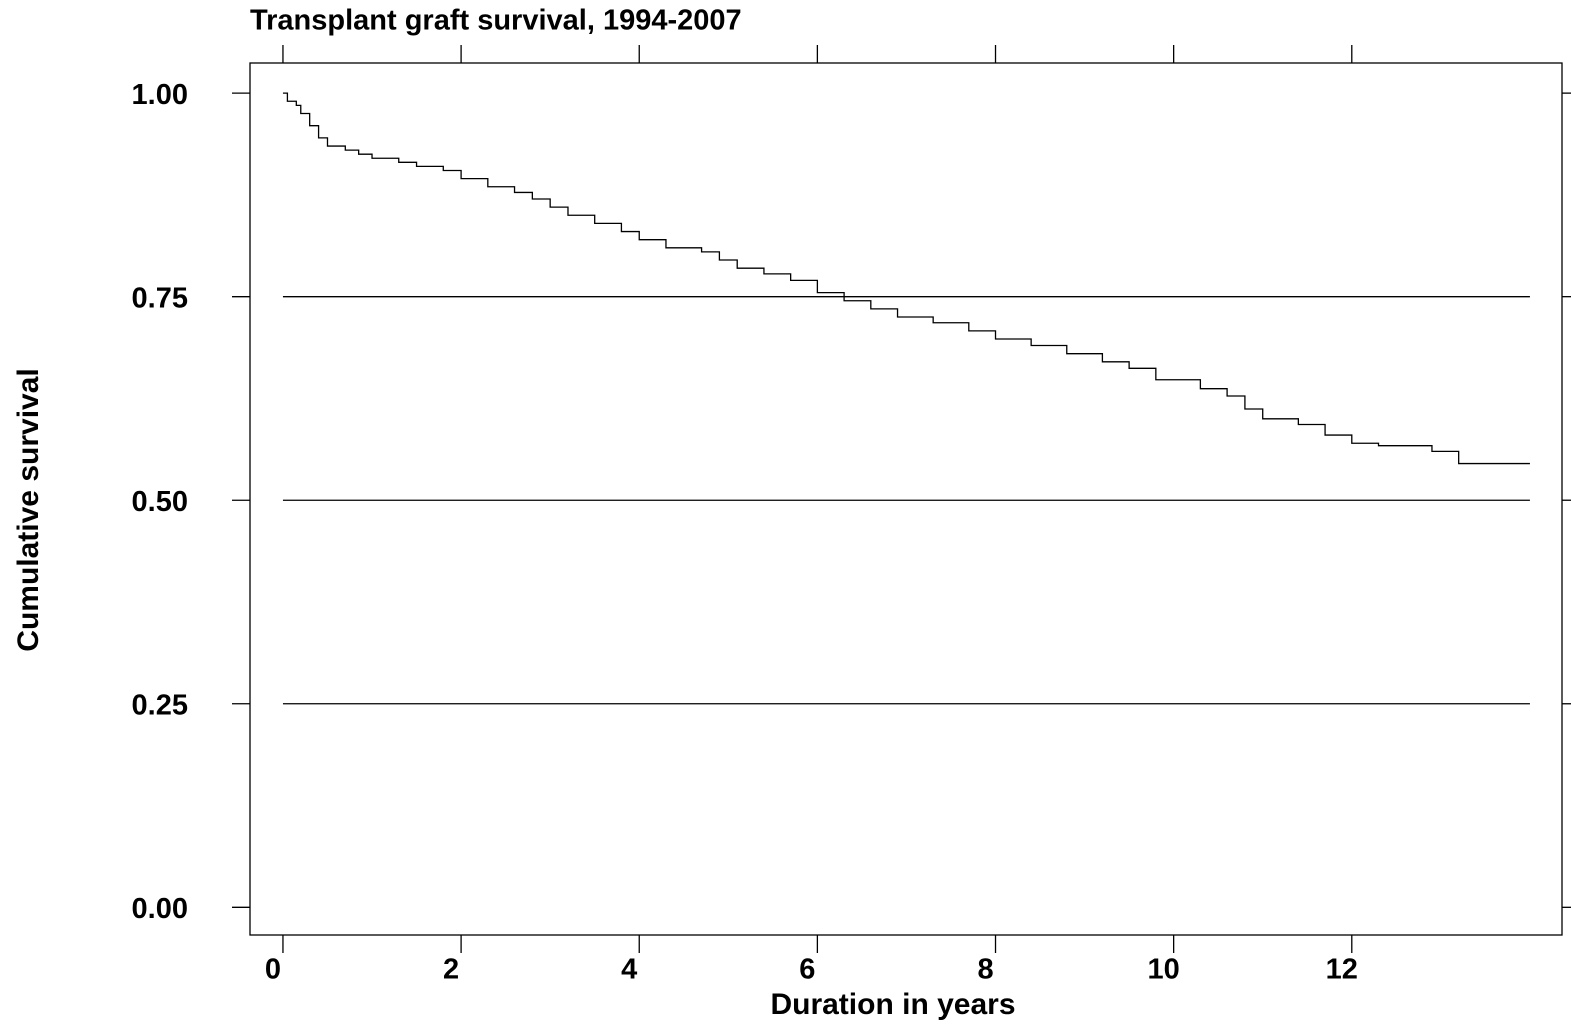 Image resolution: width=1571 pixels, height=1029 pixels. I want to click on y-tick-label: 0.50, so click(160, 502).